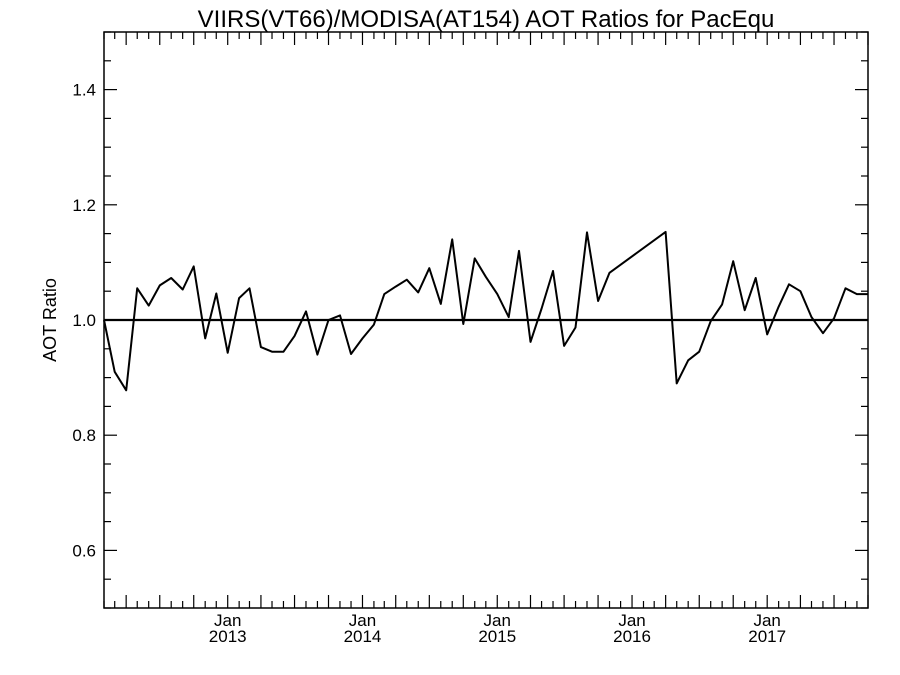 The width and height of the screenshot is (900, 675). I want to click on x-tick-year: 2015, so click(497, 636).